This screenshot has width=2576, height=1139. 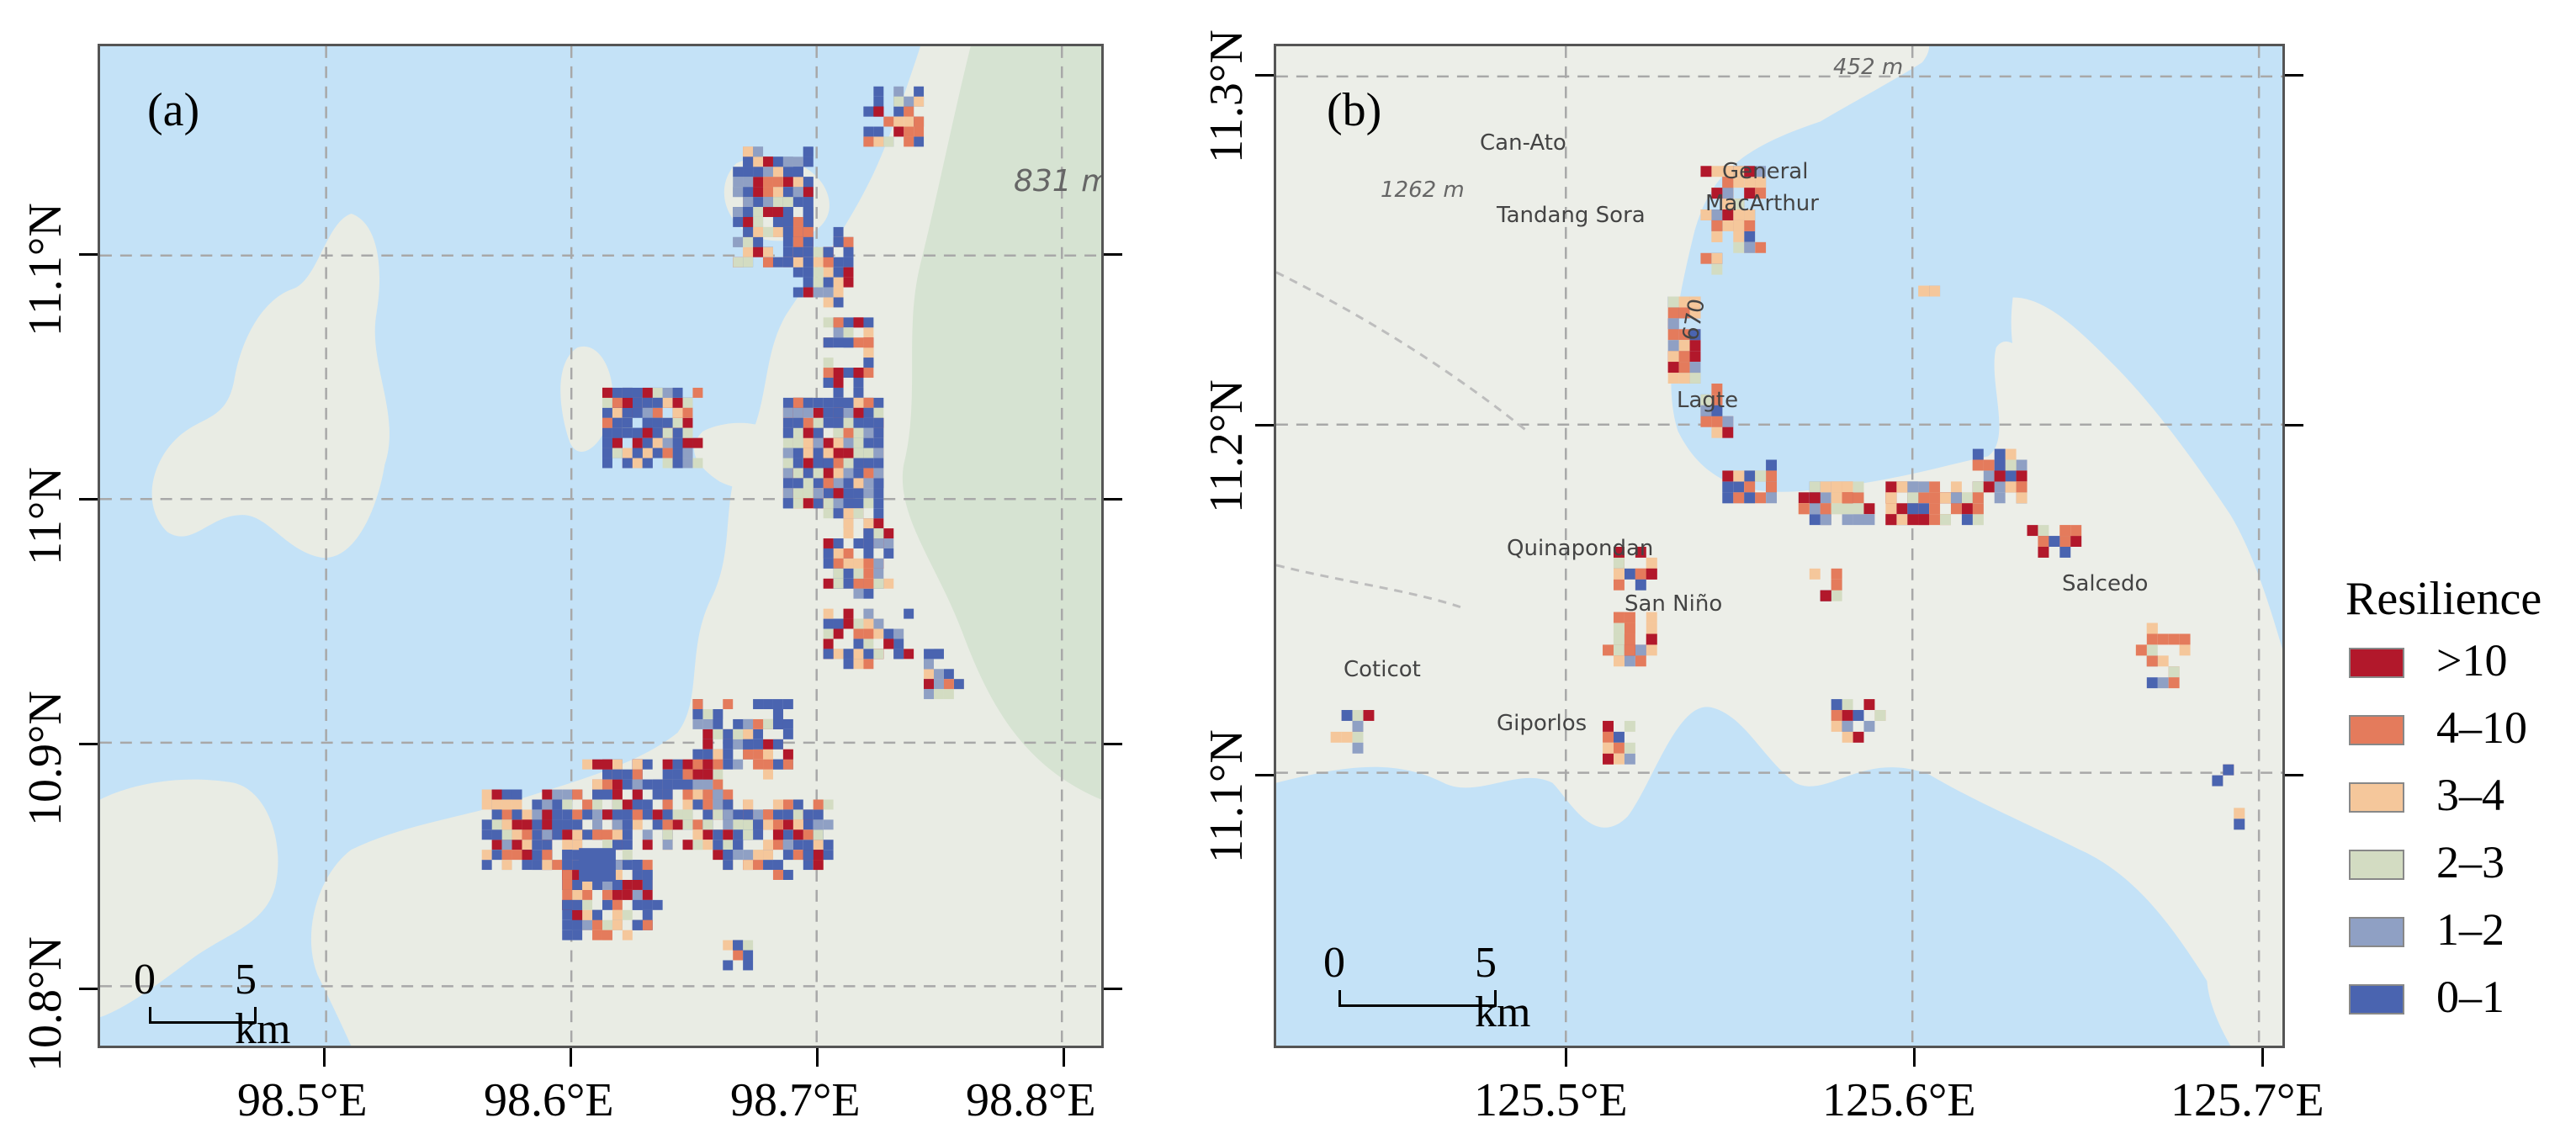 I want to click on scale-bar: 0 5 km, so click(x=1426, y=989).